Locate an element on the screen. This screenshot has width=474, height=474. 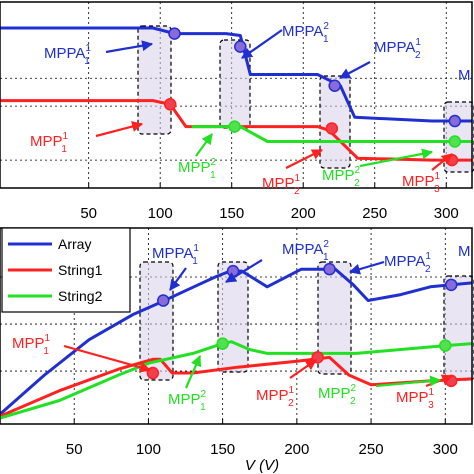
legend: Array String1 String2 is located at coordinates (66, 270).